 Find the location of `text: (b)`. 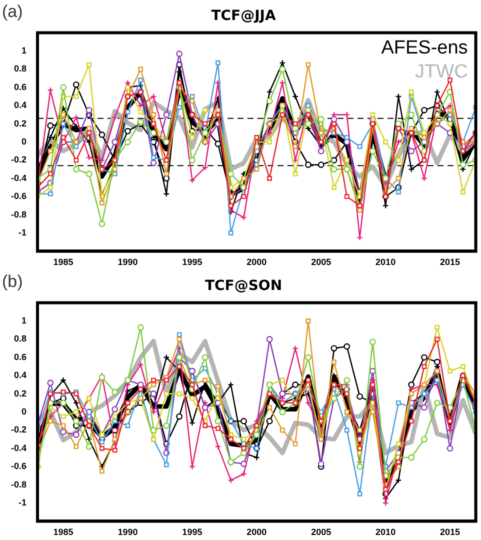

text: (b) is located at coordinates (12, 282).